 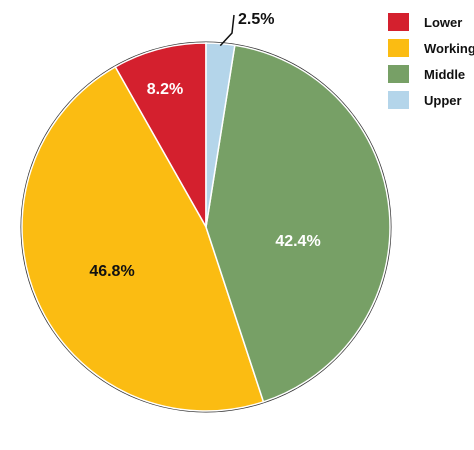 I want to click on legend-swatch-upper, so click(x=398, y=100).